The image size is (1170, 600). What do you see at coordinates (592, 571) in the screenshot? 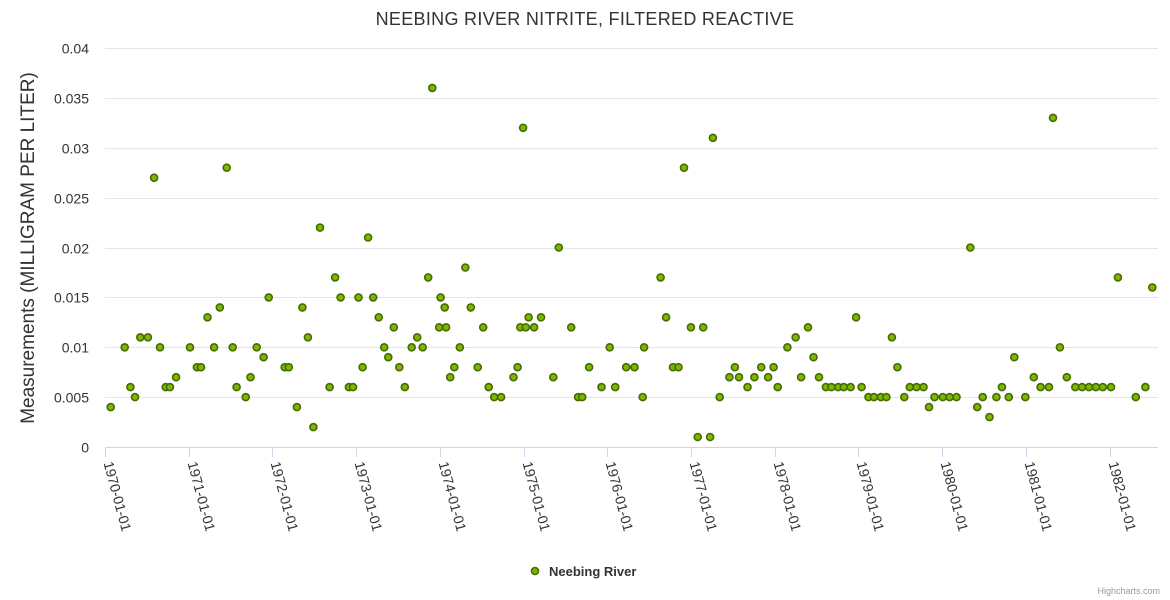
I see `legend-item-neebing-river: Neebing River` at bounding box center [592, 571].